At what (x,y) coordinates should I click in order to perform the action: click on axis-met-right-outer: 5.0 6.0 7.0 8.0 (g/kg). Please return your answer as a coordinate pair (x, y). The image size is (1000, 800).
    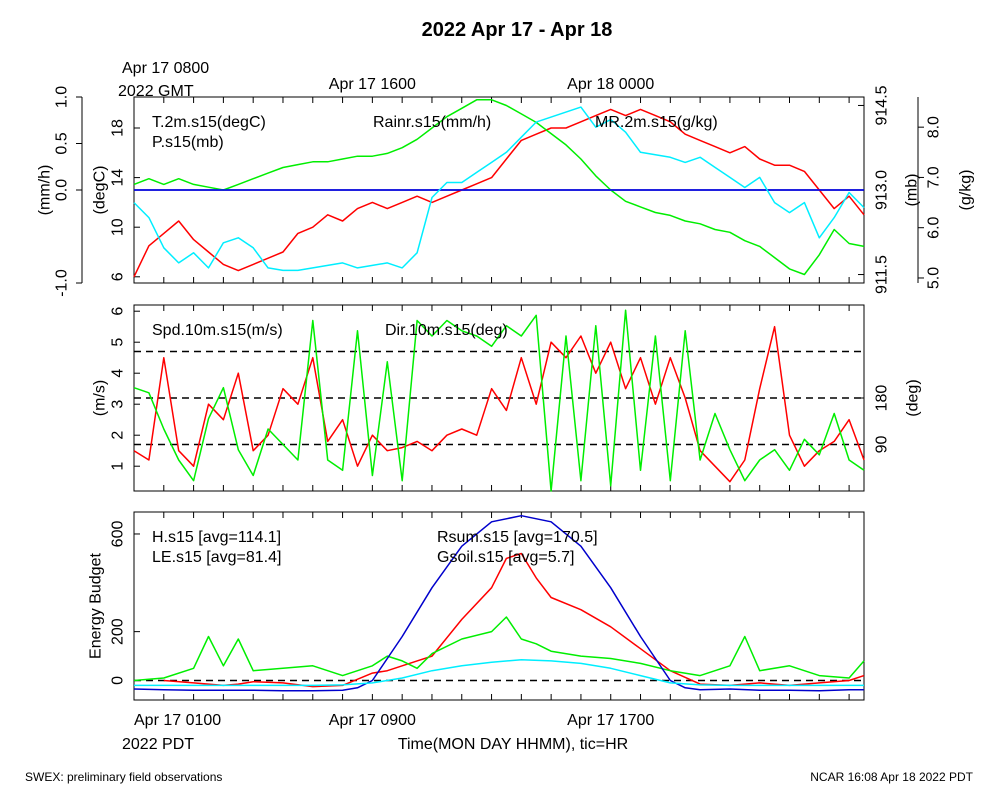
    Looking at the image, I should click on (946, 193).